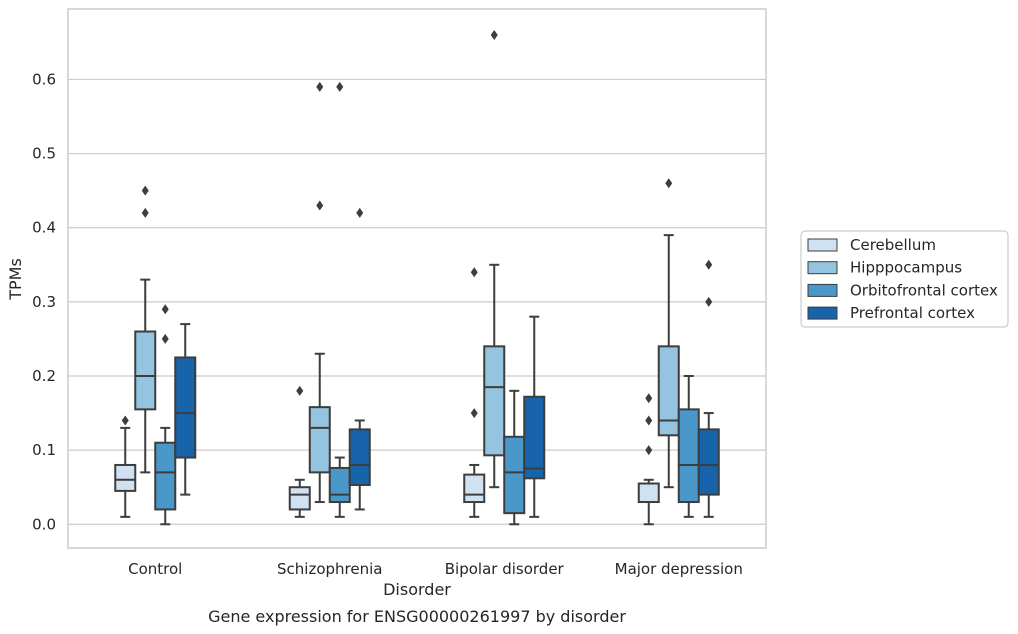 This screenshot has width=1018, height=634. What do you see at coordinates (44, 450) in the screenshot?
I see `y-tick-label: 0.1` at bounding box center [44, 450].